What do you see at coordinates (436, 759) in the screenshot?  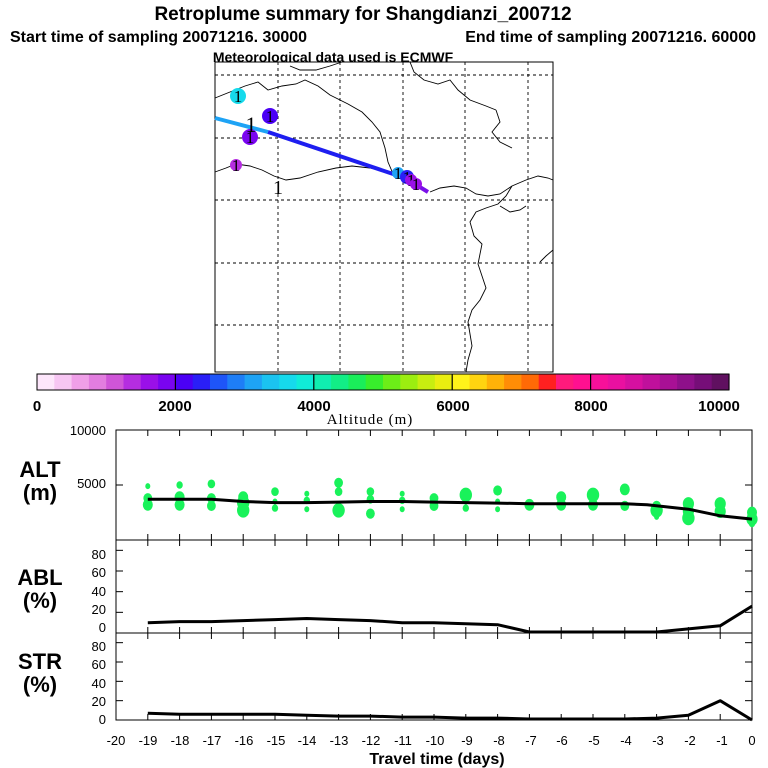 I see `x-axis-title: Travel time (days)` at bounding box center [436, 759].